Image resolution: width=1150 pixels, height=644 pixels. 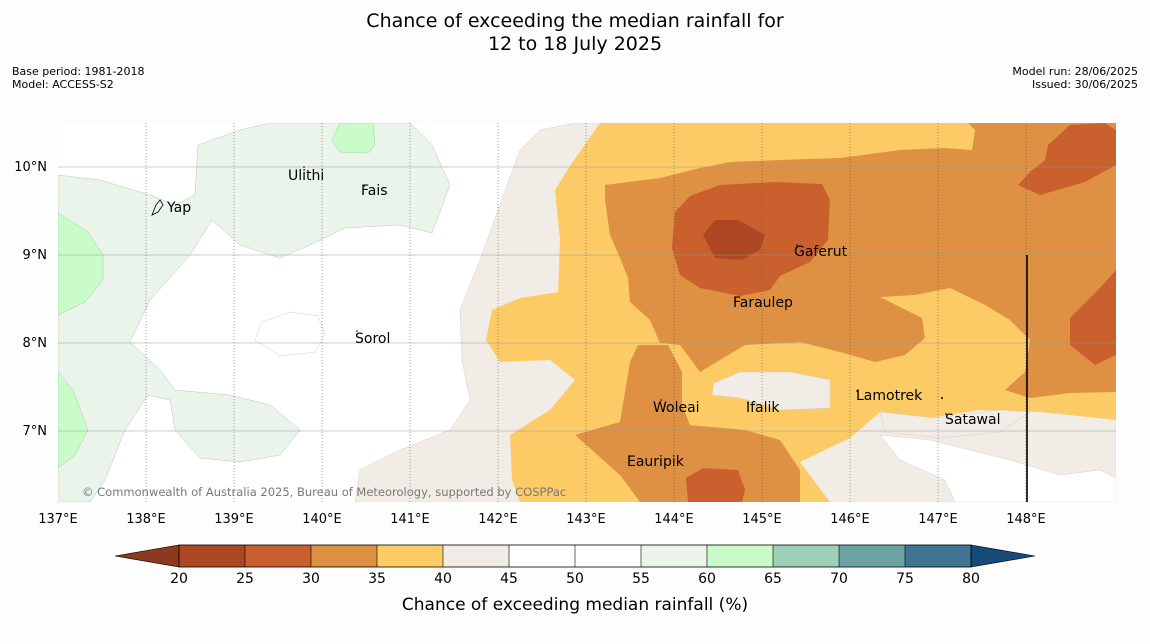 I want to click on yap-island-shape, so click(x=157, y=207).